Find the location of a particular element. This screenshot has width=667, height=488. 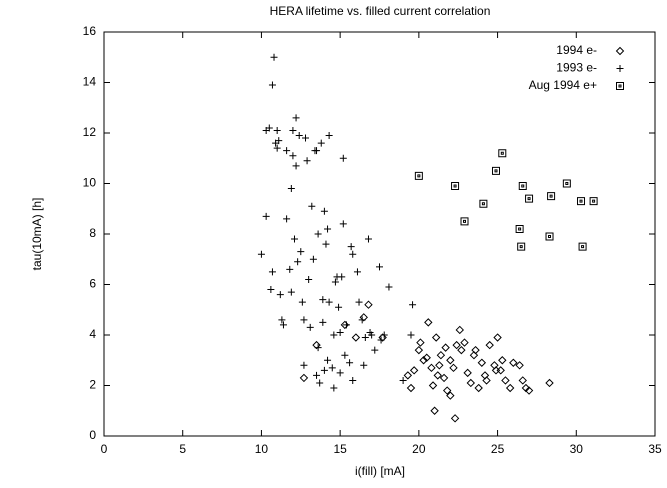

y-tick-label: 4 is located at coordinates (92, 334).